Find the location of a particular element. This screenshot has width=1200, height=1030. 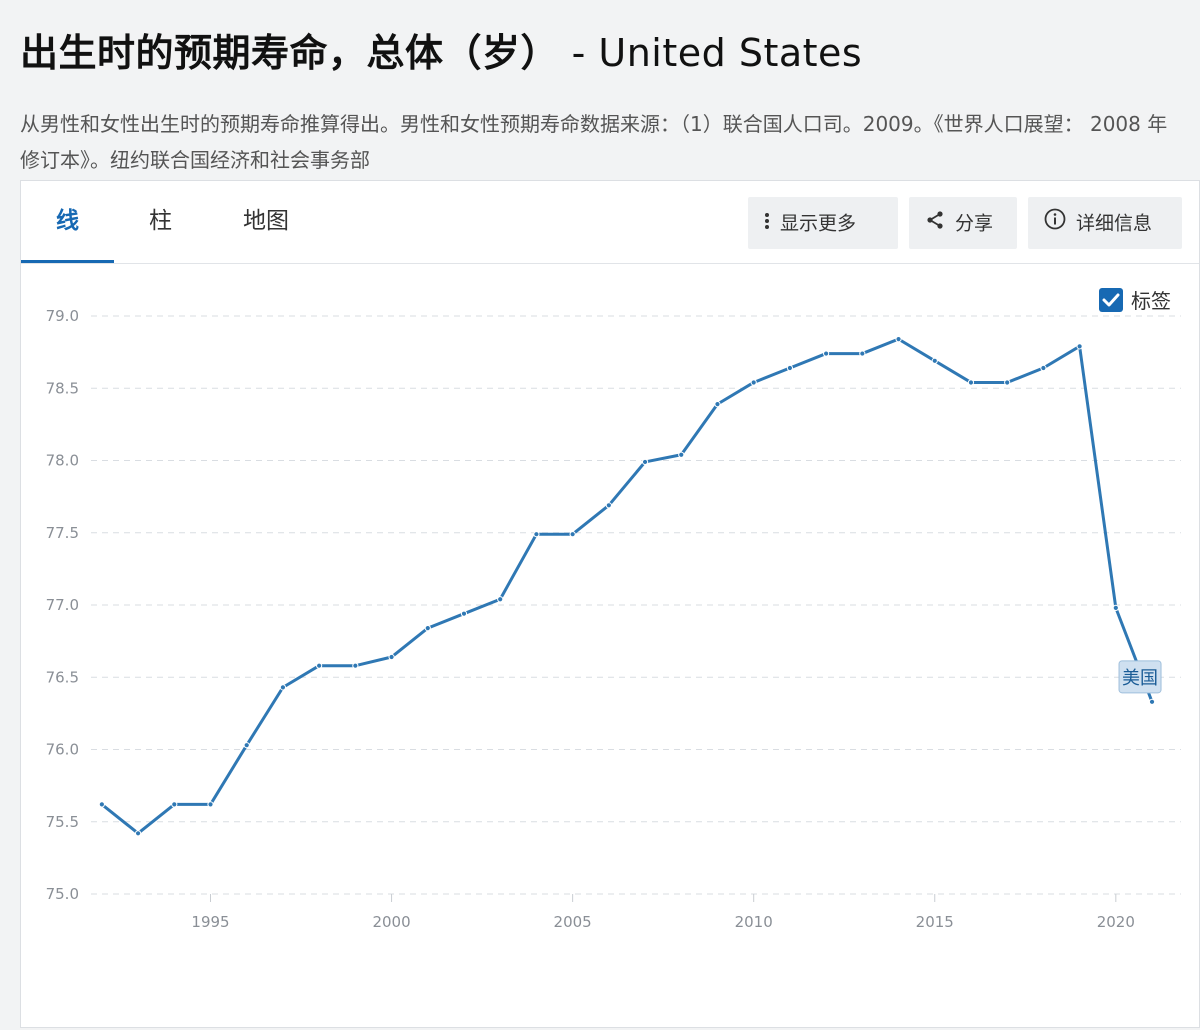

checkmark-icon is located at coordinates (1111, 300).